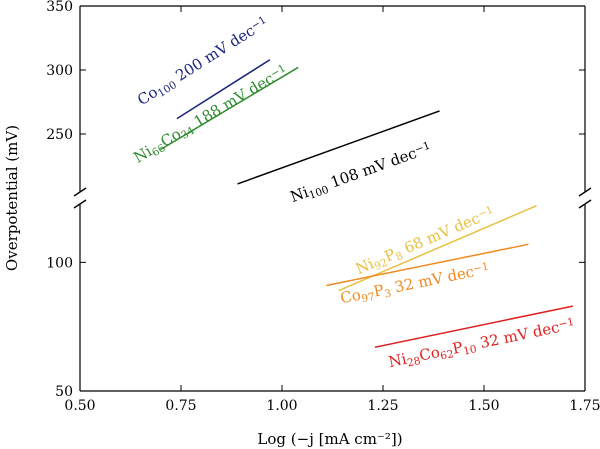 The width and height of the screenshot is (600, 449). I want to click on x-axis-label: Log (−j [mA cm⁻²]), so click(329, 439).